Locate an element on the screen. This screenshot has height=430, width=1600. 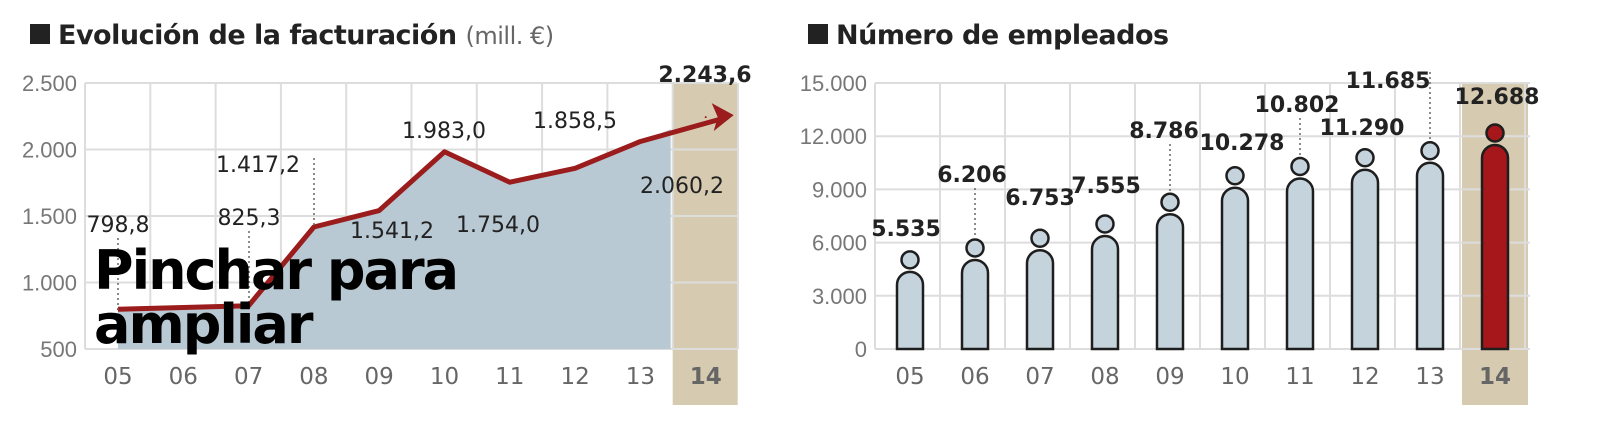
data-label: 11.290 is located at coordinates (1362, 128).